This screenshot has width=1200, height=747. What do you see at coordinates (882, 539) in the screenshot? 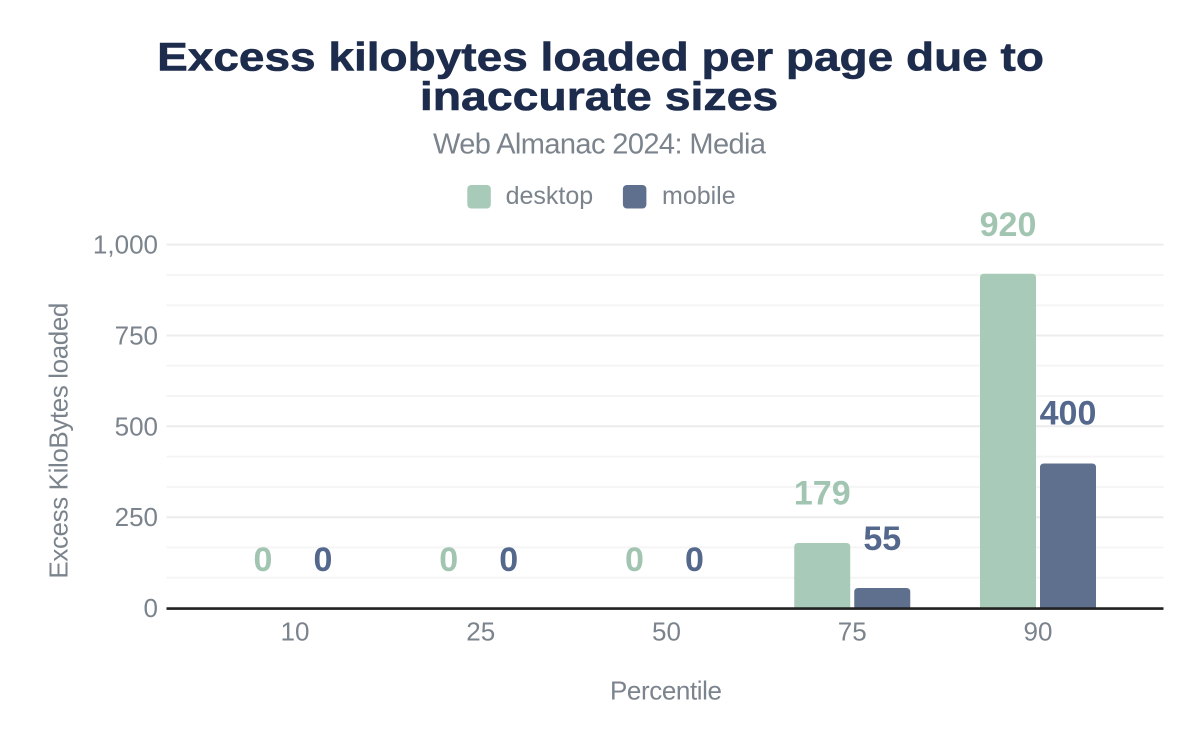
I see `svg-text: 55` at bounding box center [882, 539].